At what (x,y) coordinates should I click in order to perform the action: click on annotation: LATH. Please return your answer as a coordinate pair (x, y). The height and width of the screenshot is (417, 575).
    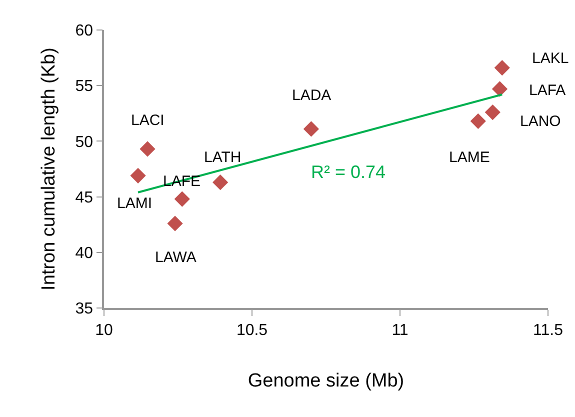
    Looking at the image, I should click on (223, 157).